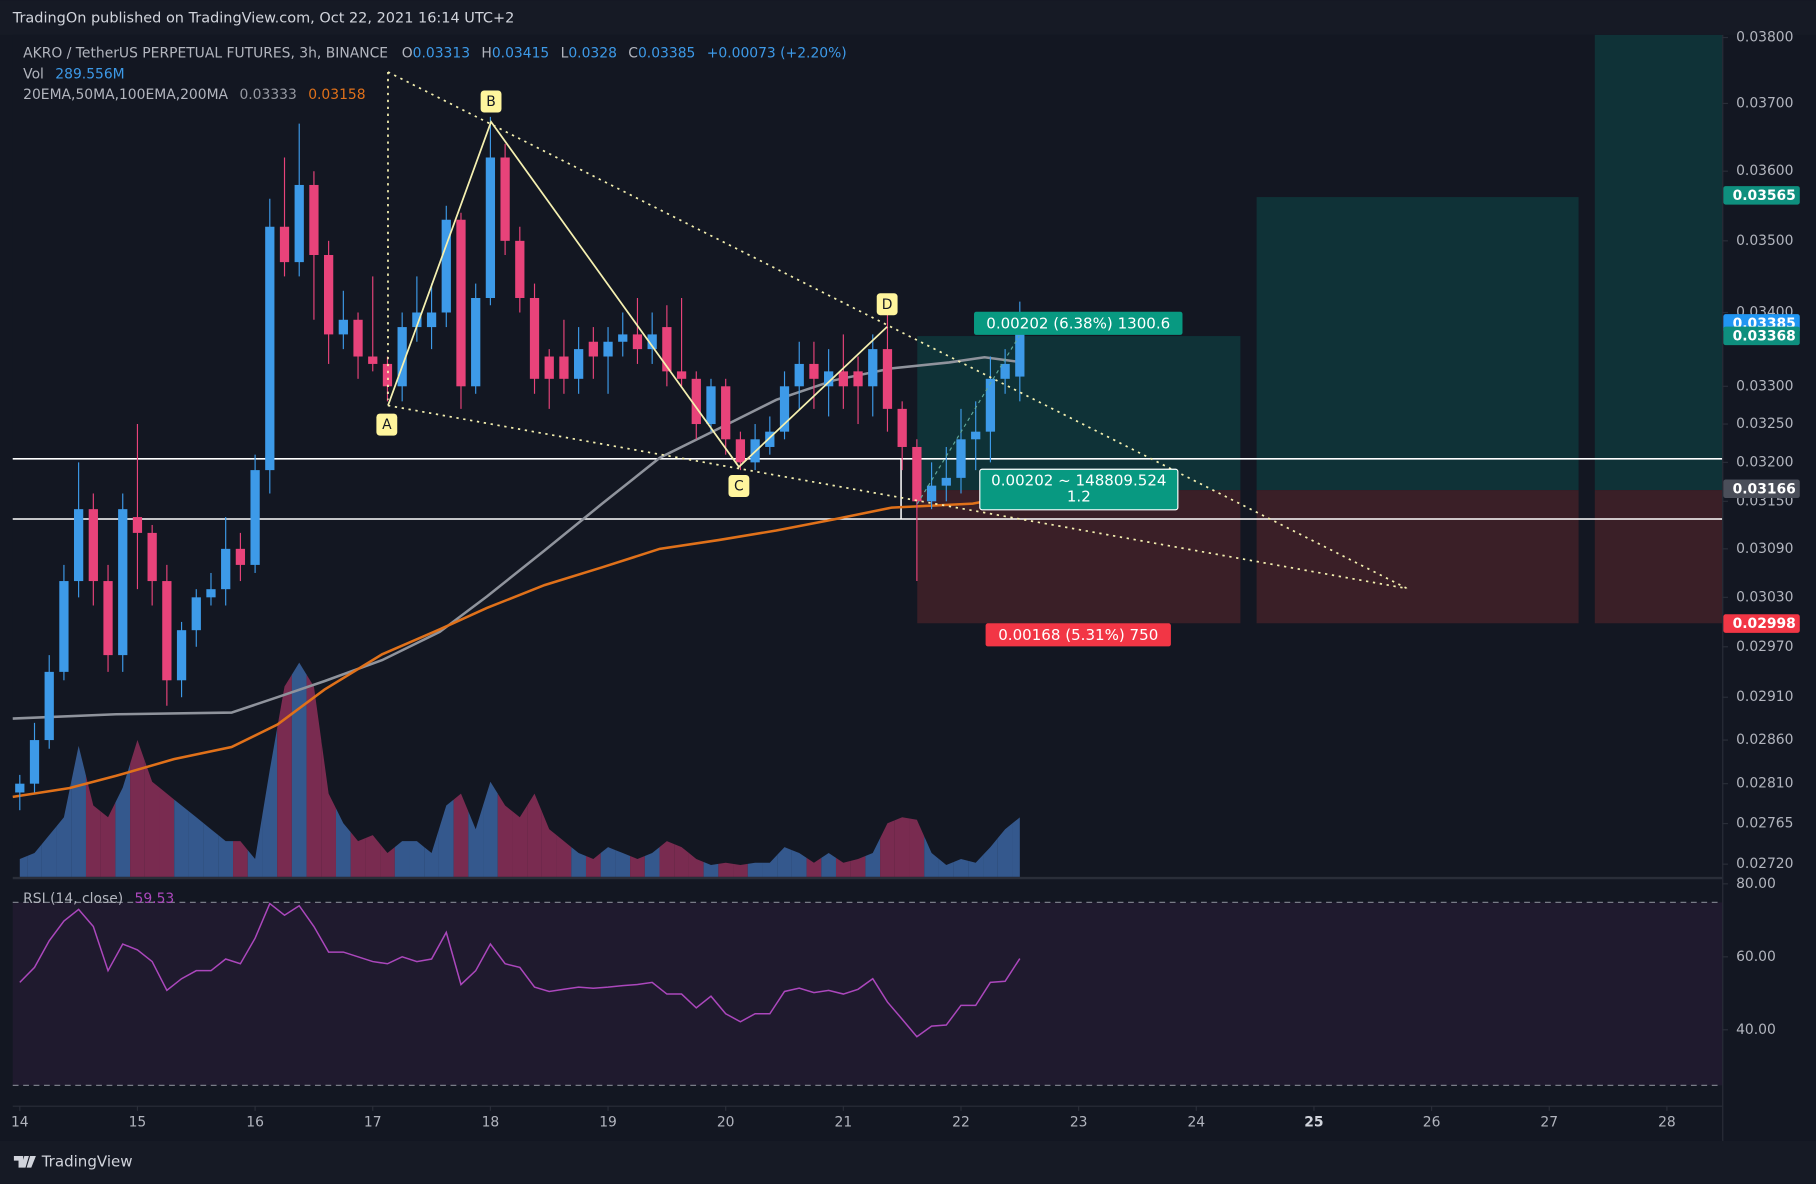 This screenshot has height=1184, width=1816. I want to click on y-tick-label: 0.03700, so click(1764, 103).